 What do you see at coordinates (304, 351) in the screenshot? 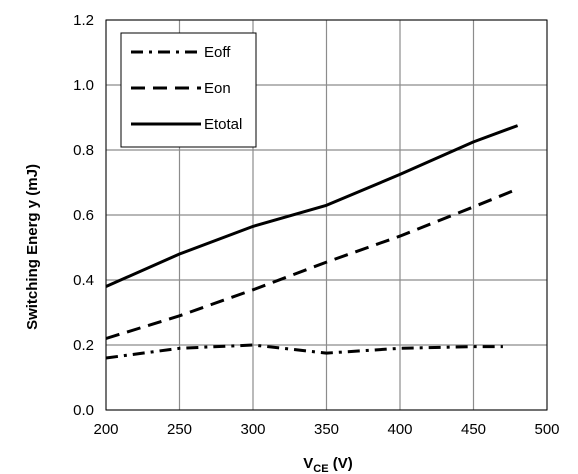
I see `series-line-eoff` at bounding box center [304, 351].